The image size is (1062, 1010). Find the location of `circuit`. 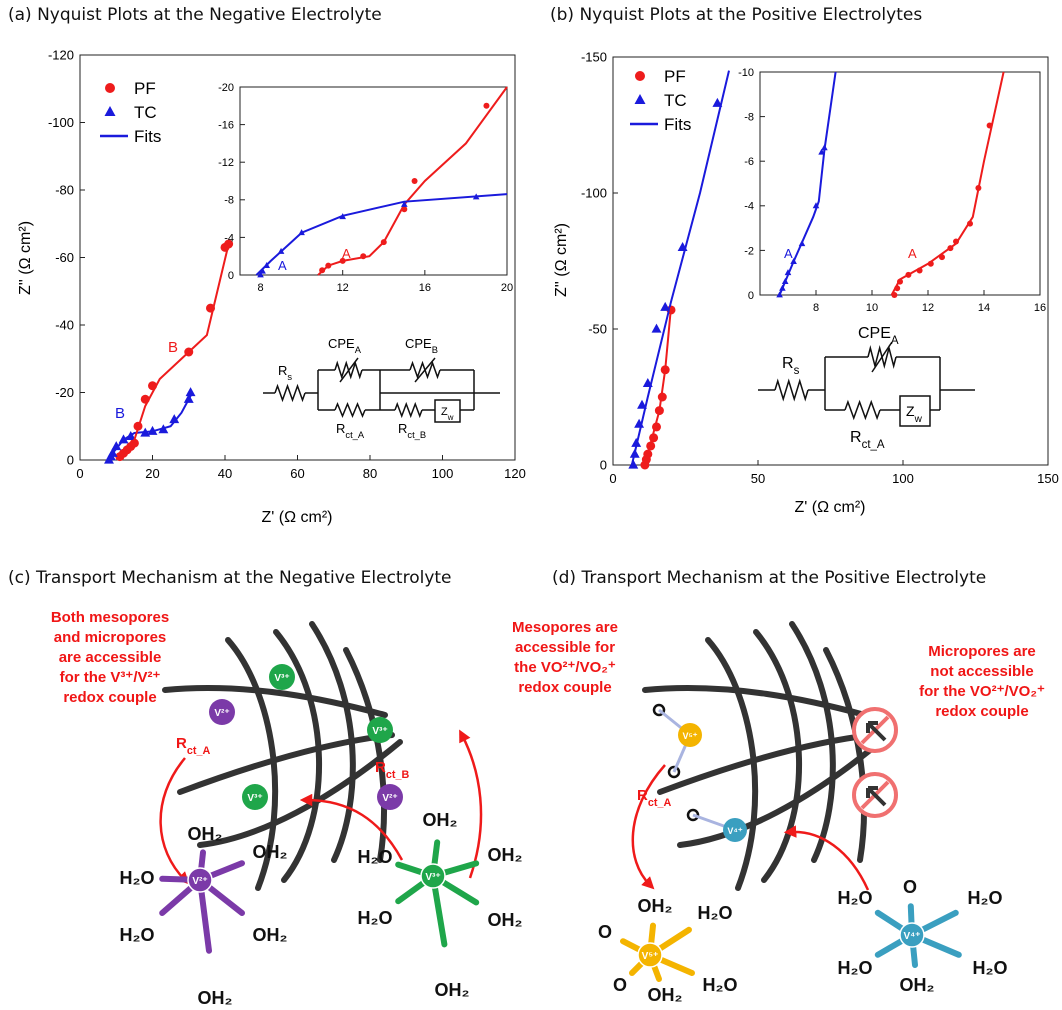

circuit is located at coordinates (381, 390).